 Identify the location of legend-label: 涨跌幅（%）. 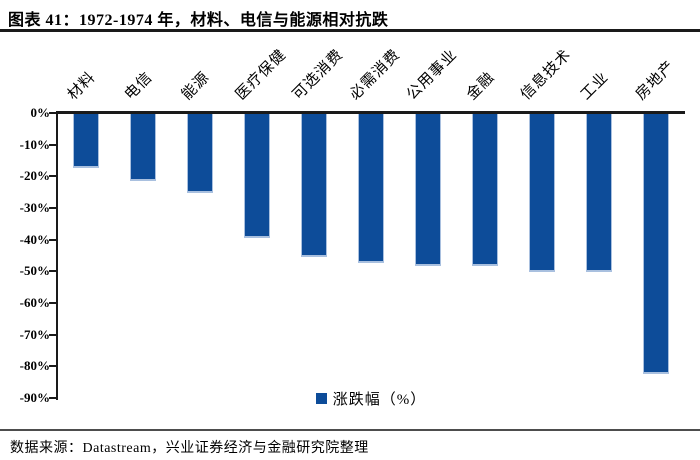
(379, 399).